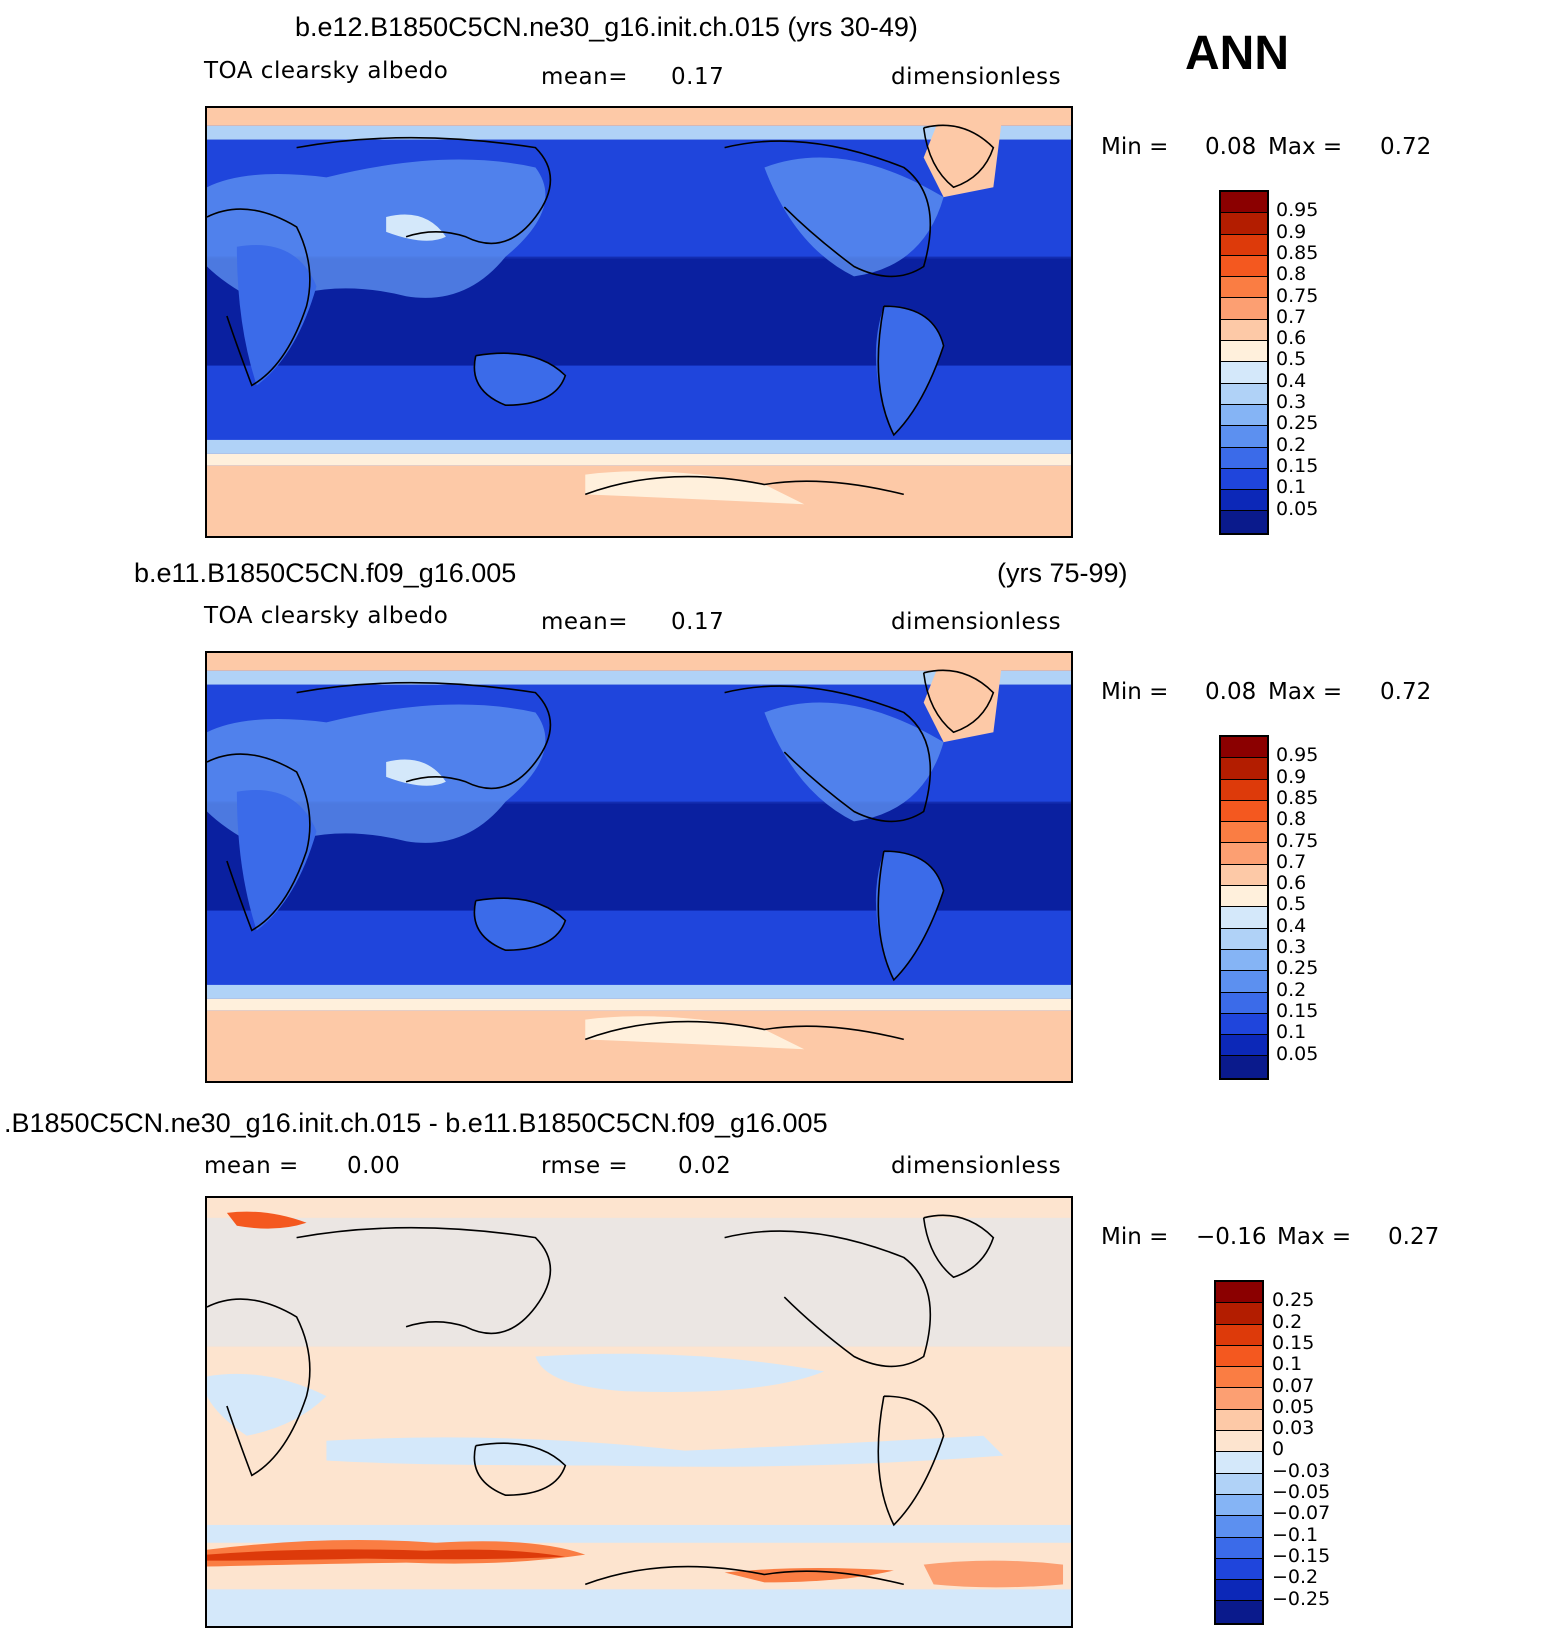 The width and height of the screenshot is (1541, 1631). What do you see at coordinates (585, 1166) in the screenshot?
I see `panel-3-rmse-label: rmse =` at bounding box center [585, 1166].